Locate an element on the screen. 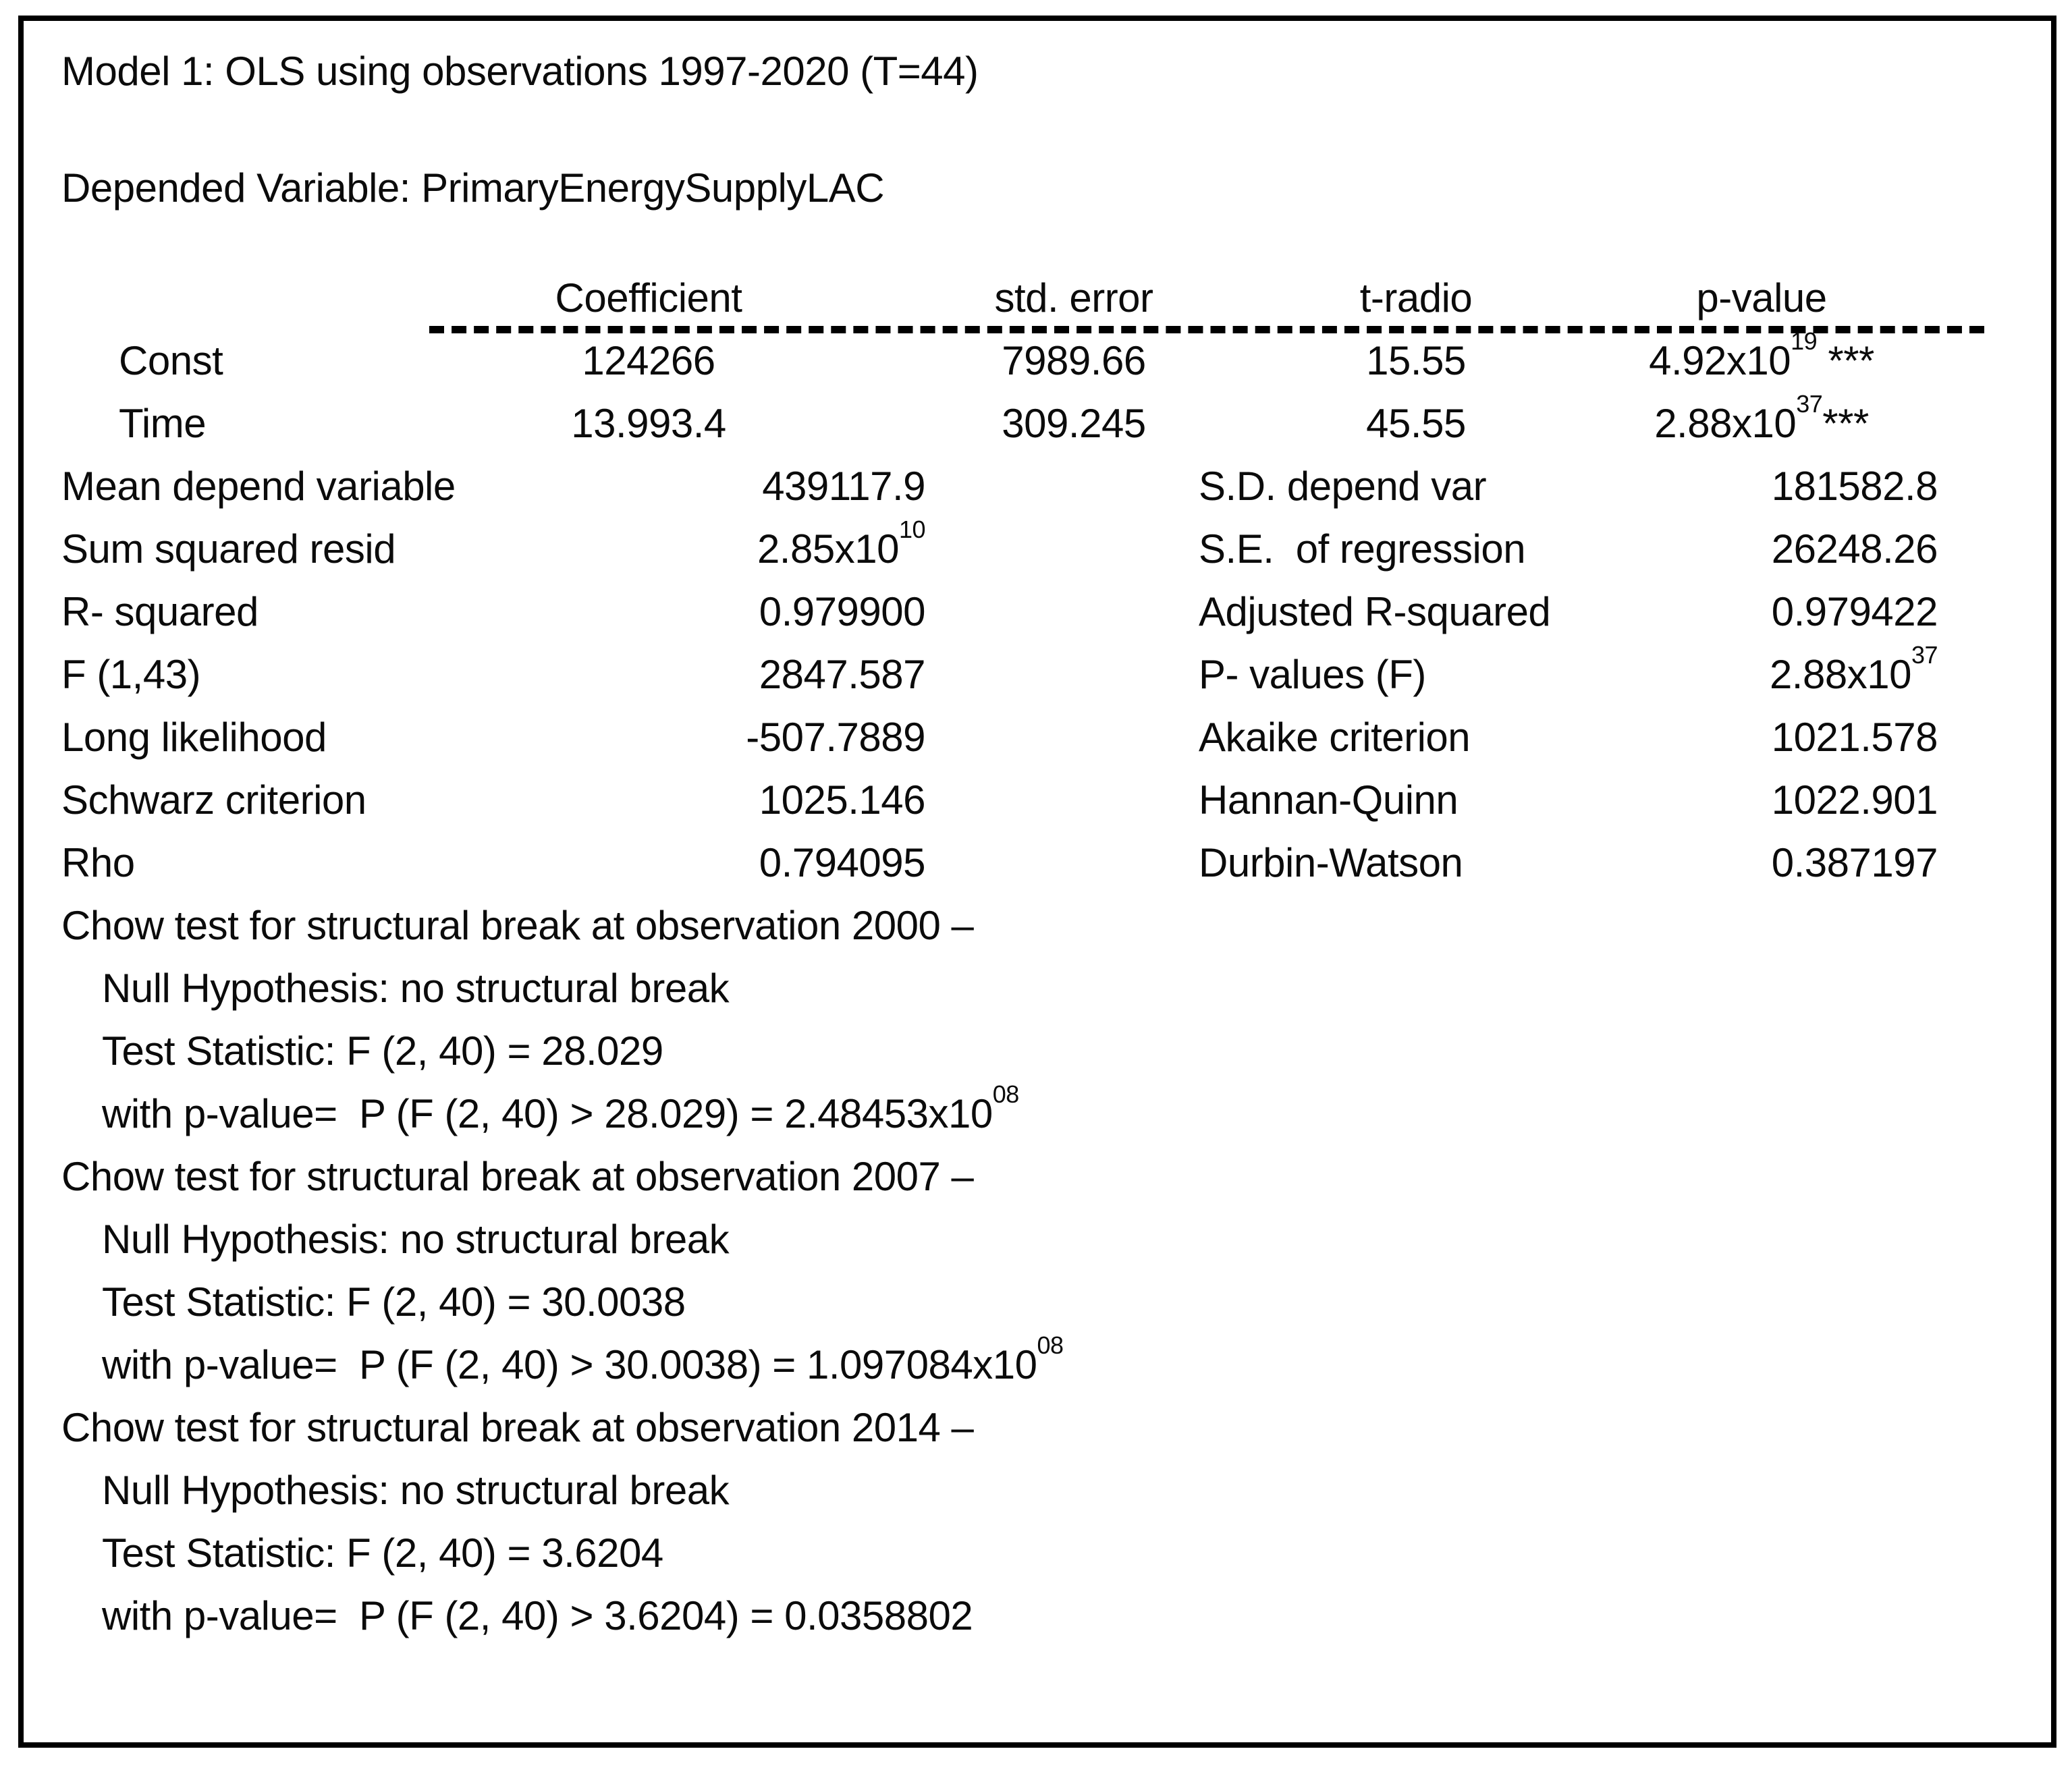  stat-label-p-values-f: P- values (F) is located at coordinates (1312, 674).